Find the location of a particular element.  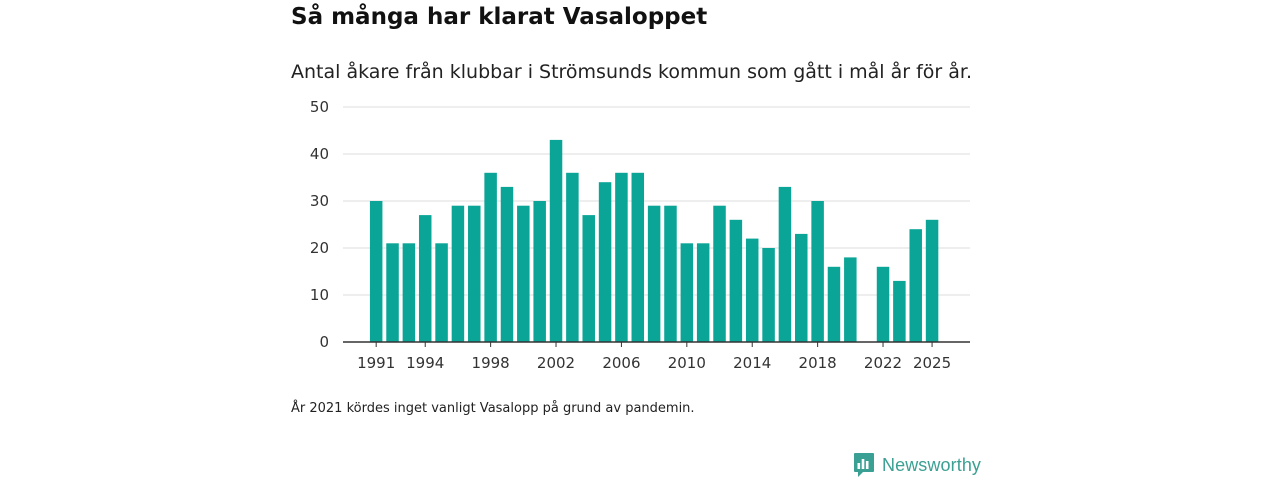

y-tick-label: 30 is located at coordinates (319, 201).